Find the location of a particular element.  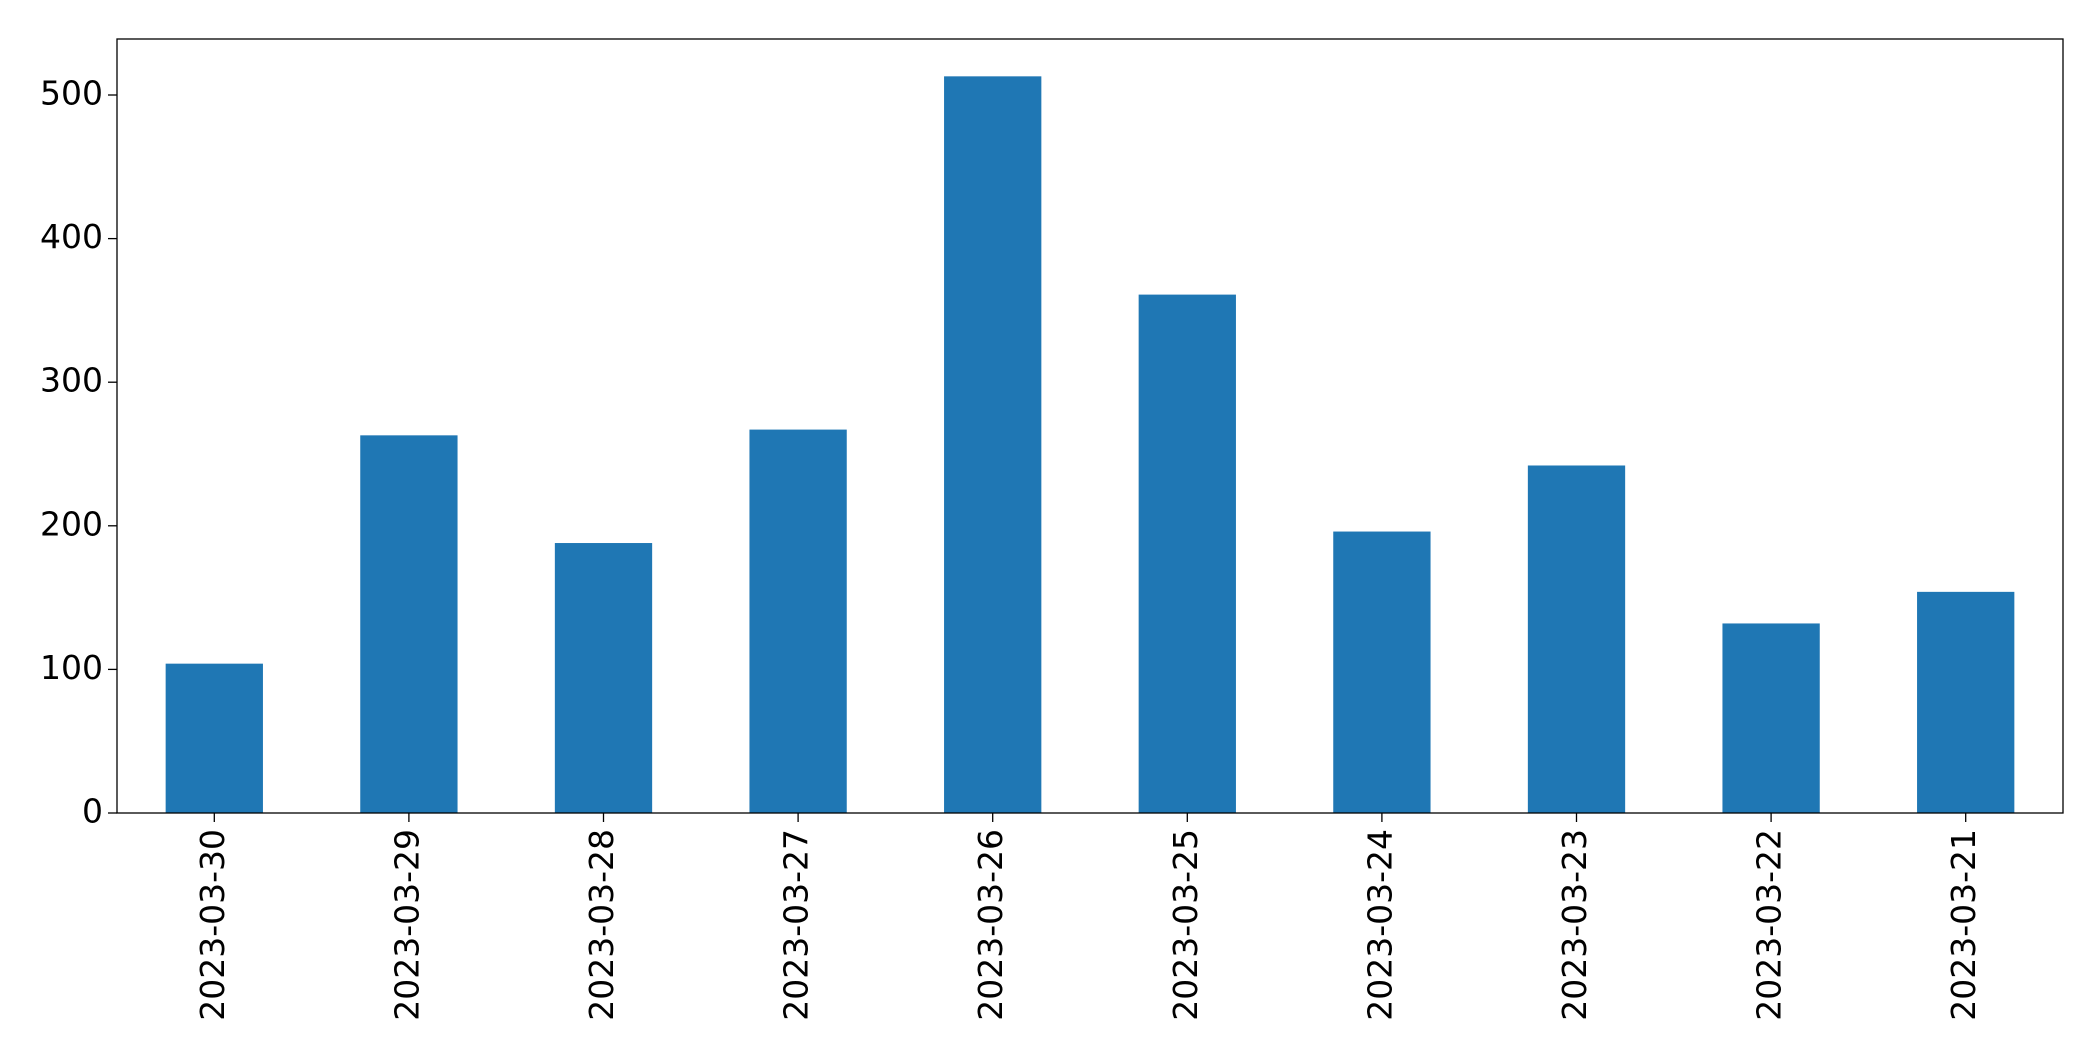

x-tick-label: 2023-03-25 is located at coordinates (1185, 925).